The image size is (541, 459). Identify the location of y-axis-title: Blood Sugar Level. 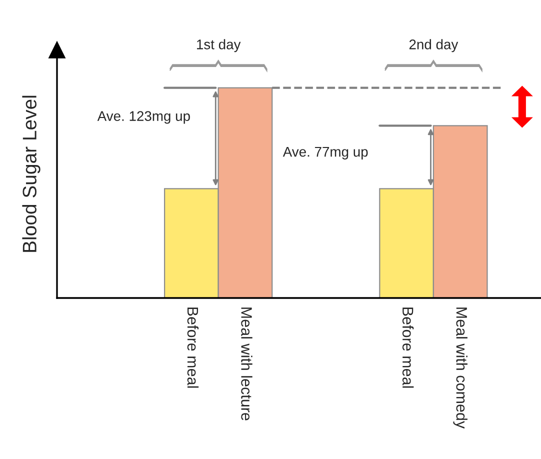
(31, 174).